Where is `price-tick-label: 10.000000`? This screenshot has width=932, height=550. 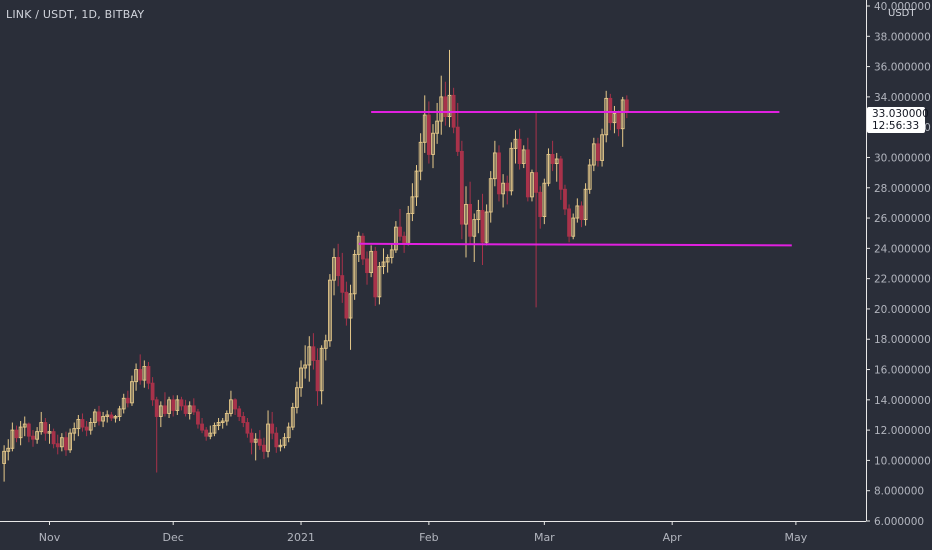
price-tick-label: 10.000000 is located at coordinates (902, 461).